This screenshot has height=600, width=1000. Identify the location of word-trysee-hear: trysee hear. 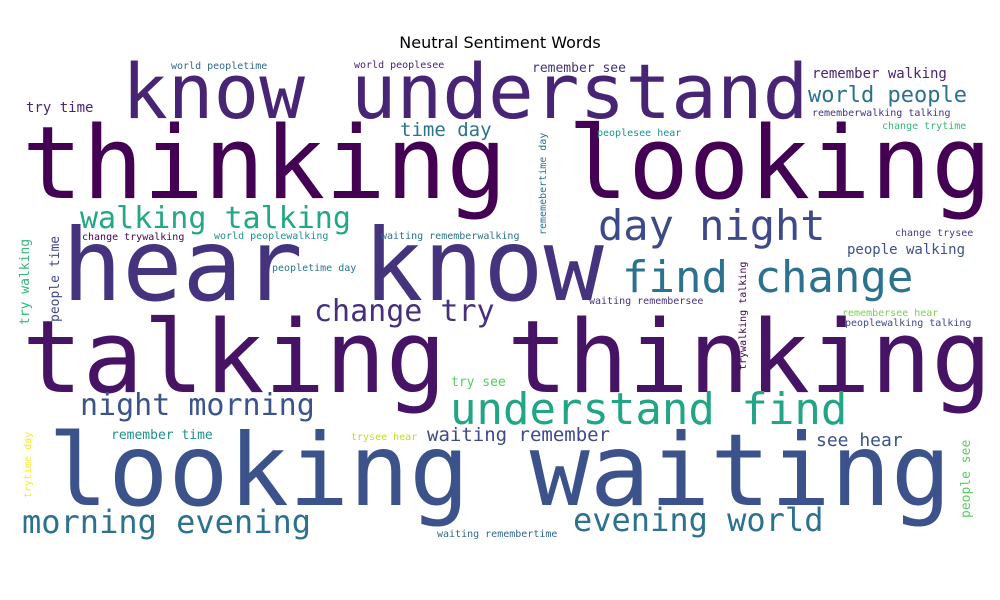
(384, 437).